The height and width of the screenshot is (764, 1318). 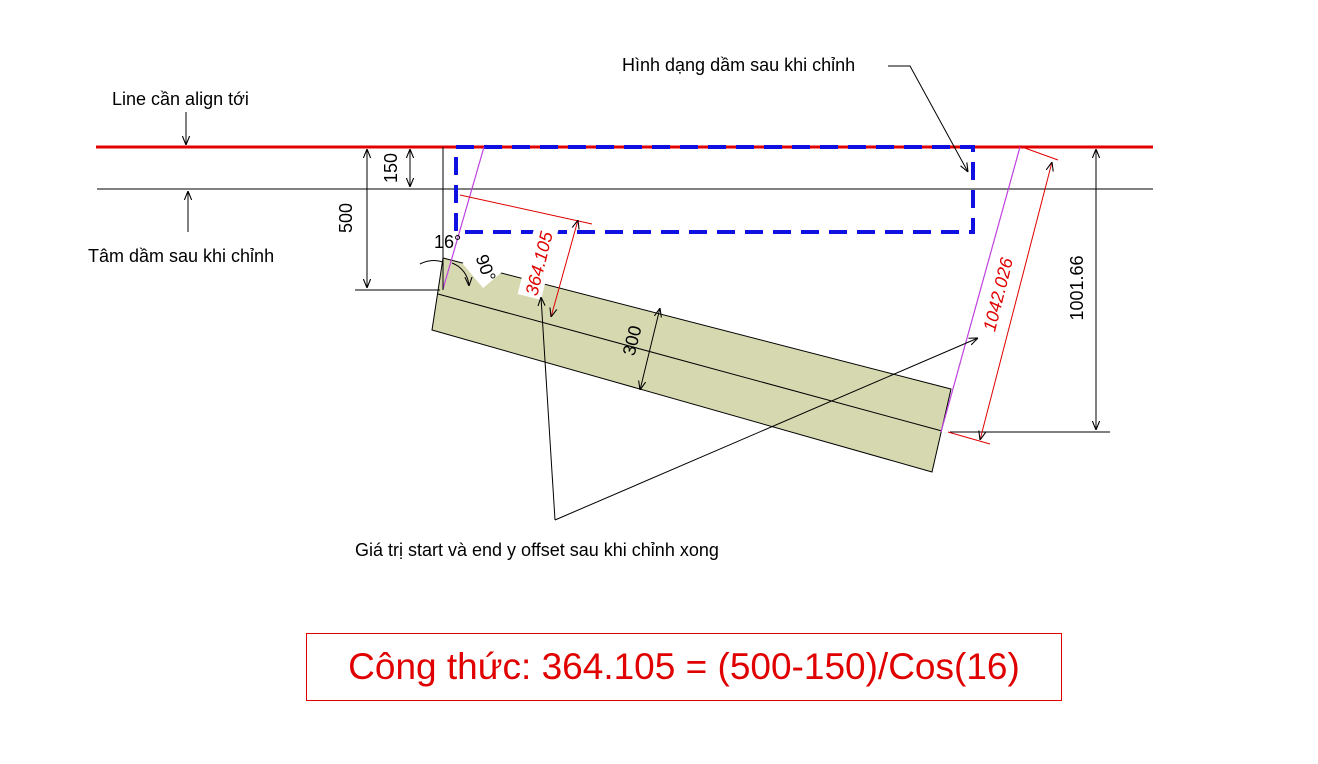 I want to click on beam-shape-callout-leader, so click(x=928, y=118).